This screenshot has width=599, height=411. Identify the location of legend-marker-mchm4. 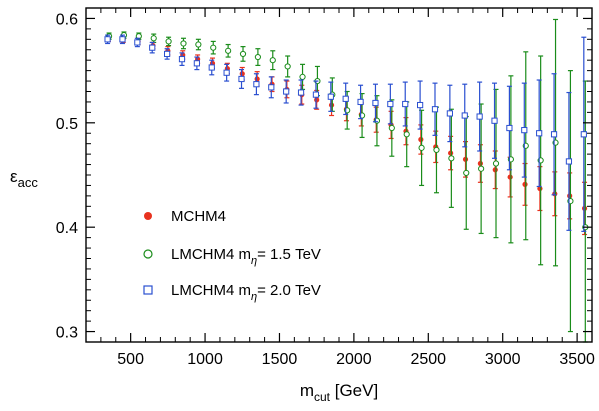
(148, 216).